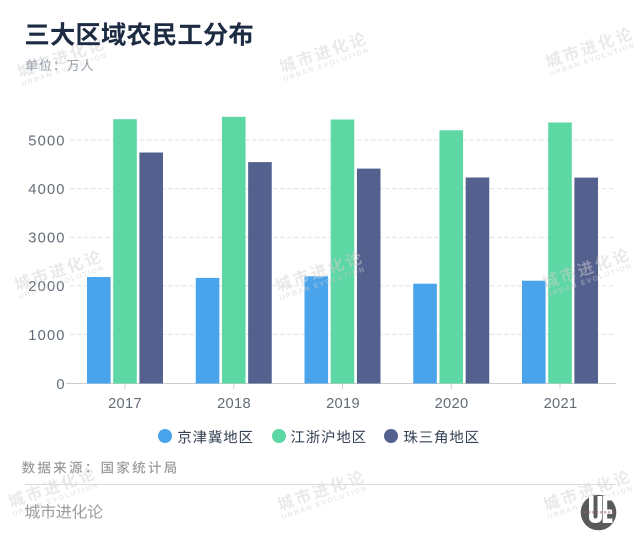  What do you see at coordinates (452, 404) in the screenshot?
I see `svg-text: 2020` at bounding box center [452, 404].